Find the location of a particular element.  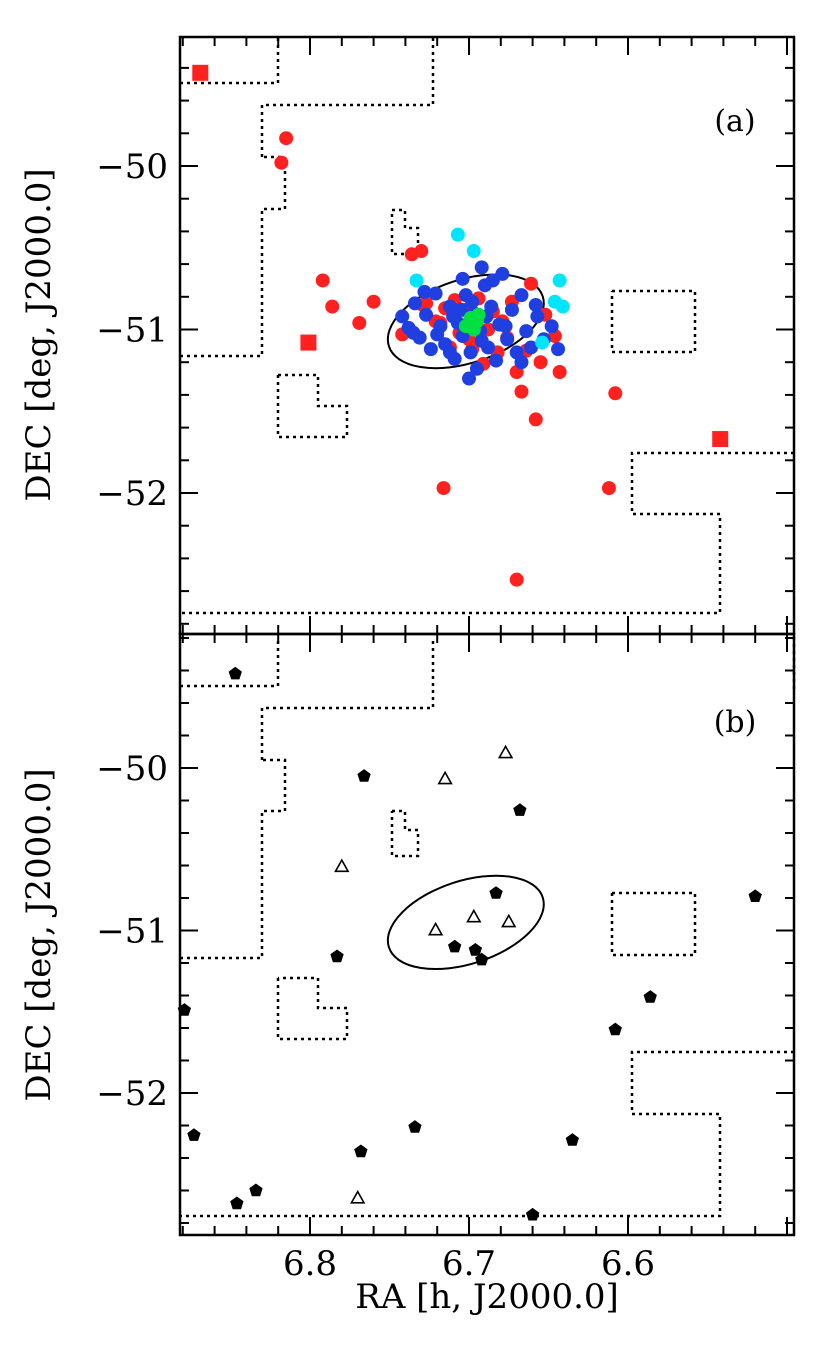

core-radius-ellipse is located at coordinates (465, 922).